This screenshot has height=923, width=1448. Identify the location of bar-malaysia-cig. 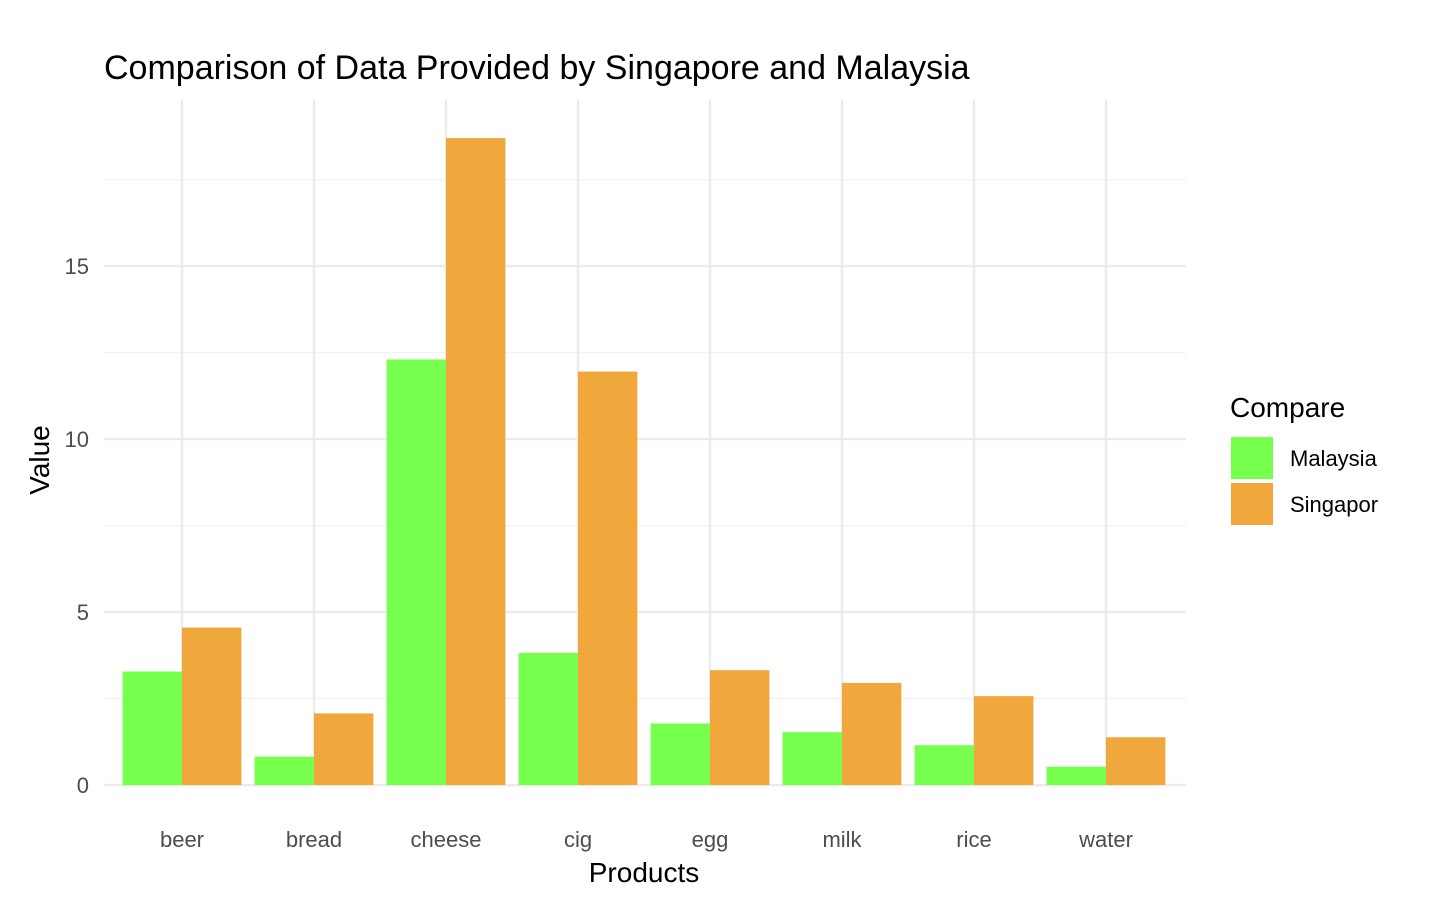
(548, 718).